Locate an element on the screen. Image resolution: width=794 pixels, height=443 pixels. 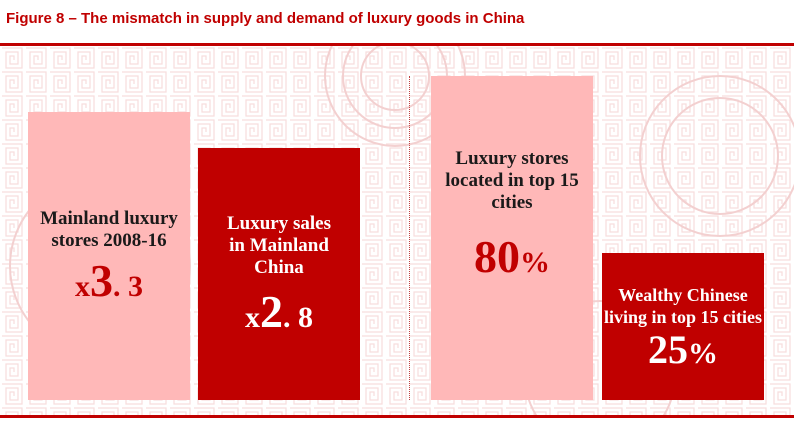
group-divider is located at coordinates (409, 238).